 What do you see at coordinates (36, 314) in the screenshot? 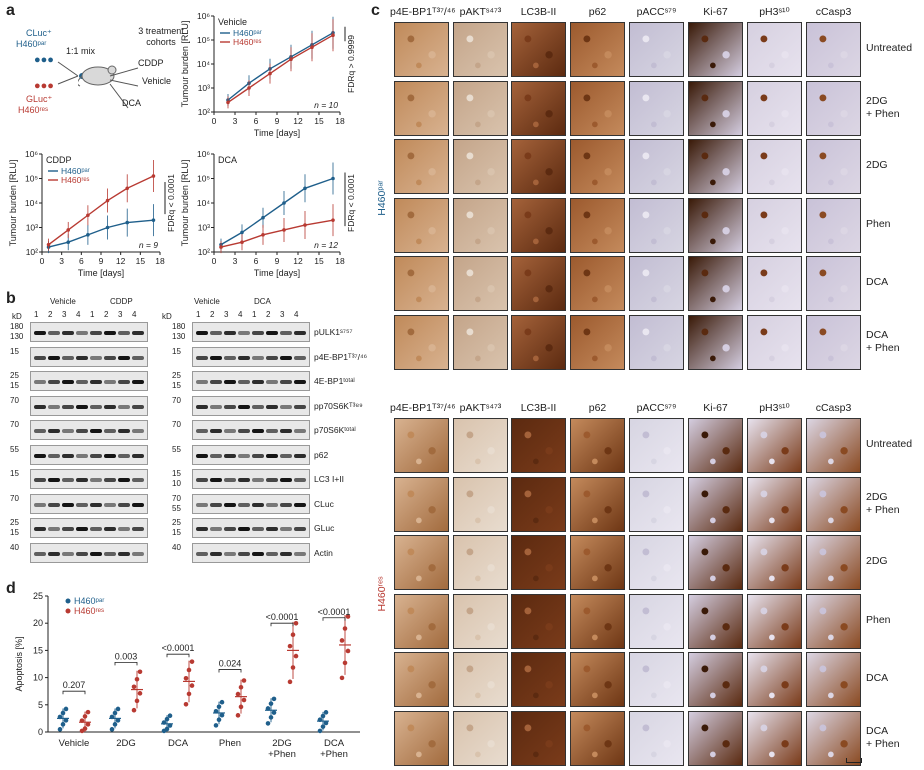
I see `lane-number: 1` at bounding box center [36, 314].